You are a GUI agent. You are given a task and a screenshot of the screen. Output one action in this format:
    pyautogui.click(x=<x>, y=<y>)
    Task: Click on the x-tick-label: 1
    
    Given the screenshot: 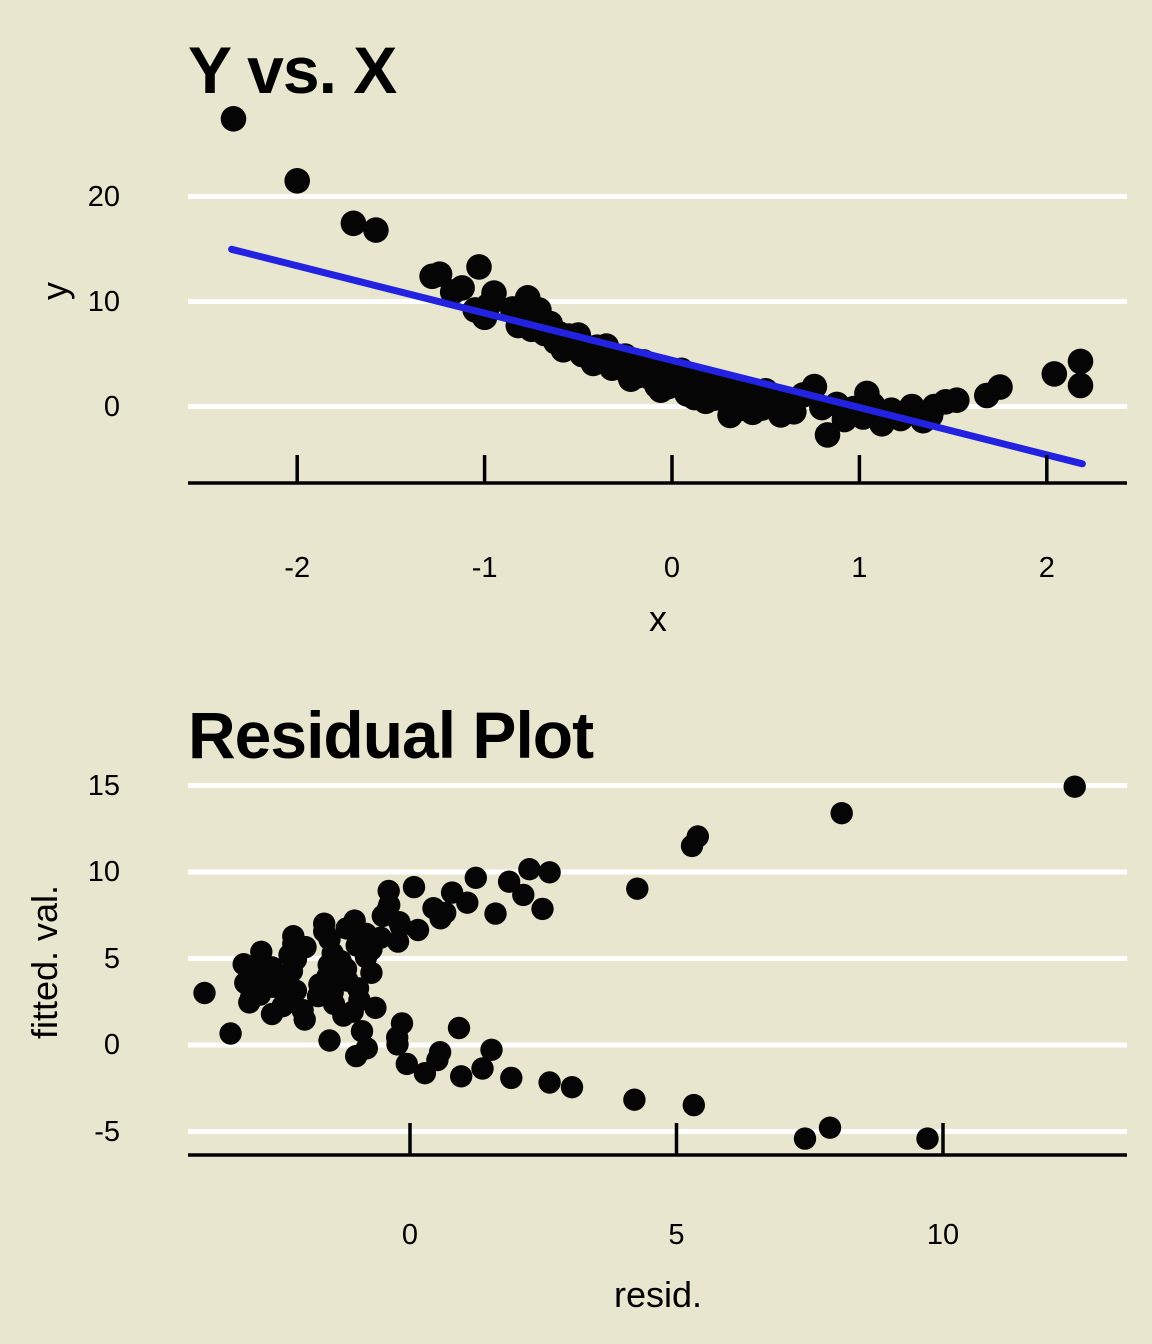 What is the action you would take?
    pyautogui.click(x=859, y=568)
    